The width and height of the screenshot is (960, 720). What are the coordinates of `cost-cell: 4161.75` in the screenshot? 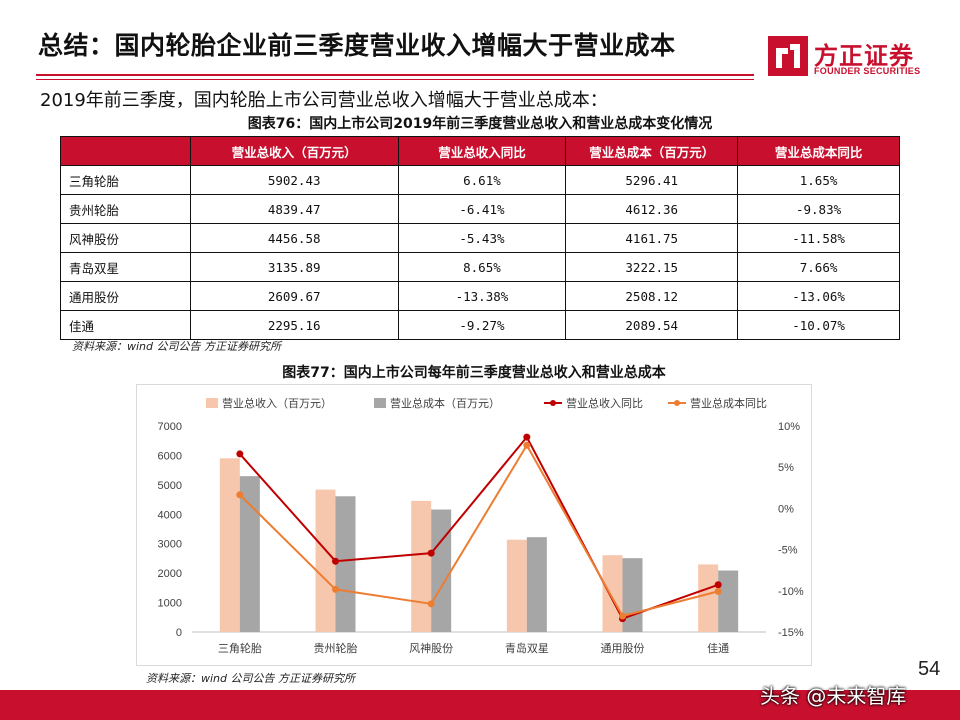 It's located at (652, 238).